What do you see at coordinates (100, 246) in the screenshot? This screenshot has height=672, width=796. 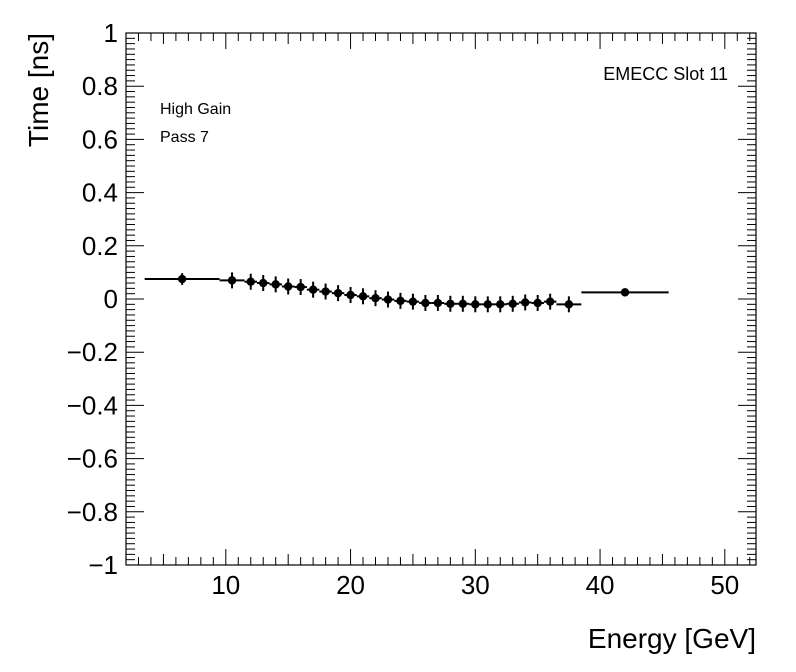 I see `y-tick-label: 0.2` at bounding box center [100, 246].